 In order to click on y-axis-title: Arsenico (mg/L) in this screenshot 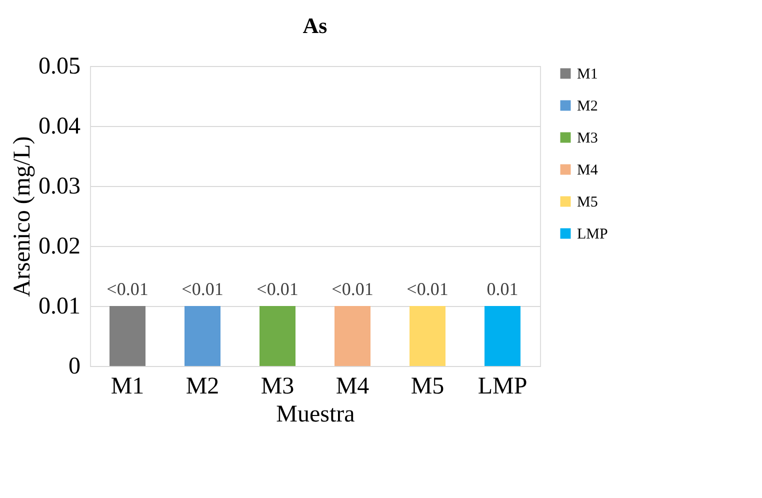, I will do `click(23, 216)`.